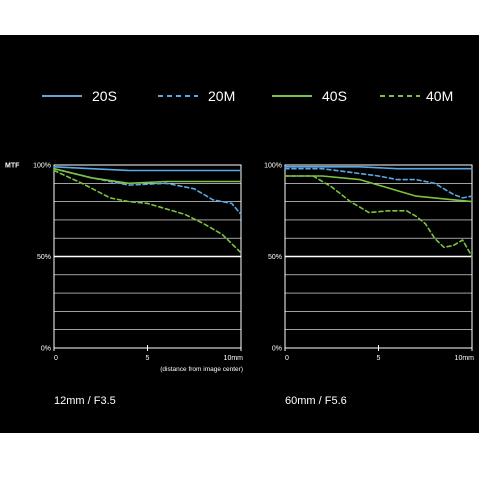  I want to click on x-axis-note: (distance from image center), so click(201, 369).